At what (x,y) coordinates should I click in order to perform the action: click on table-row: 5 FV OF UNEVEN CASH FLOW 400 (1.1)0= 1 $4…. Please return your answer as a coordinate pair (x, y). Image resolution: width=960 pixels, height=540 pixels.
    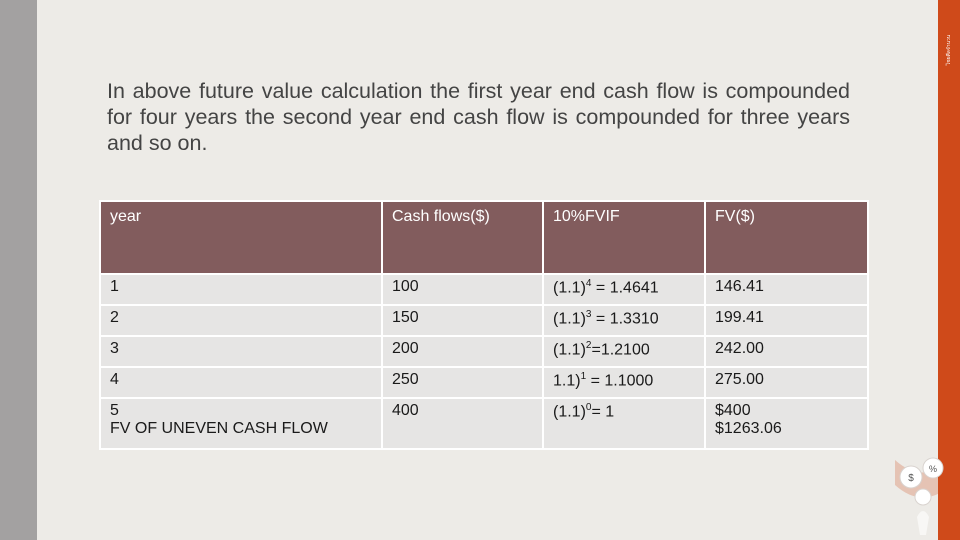
    Looking at the image, I should click on (484, 423).